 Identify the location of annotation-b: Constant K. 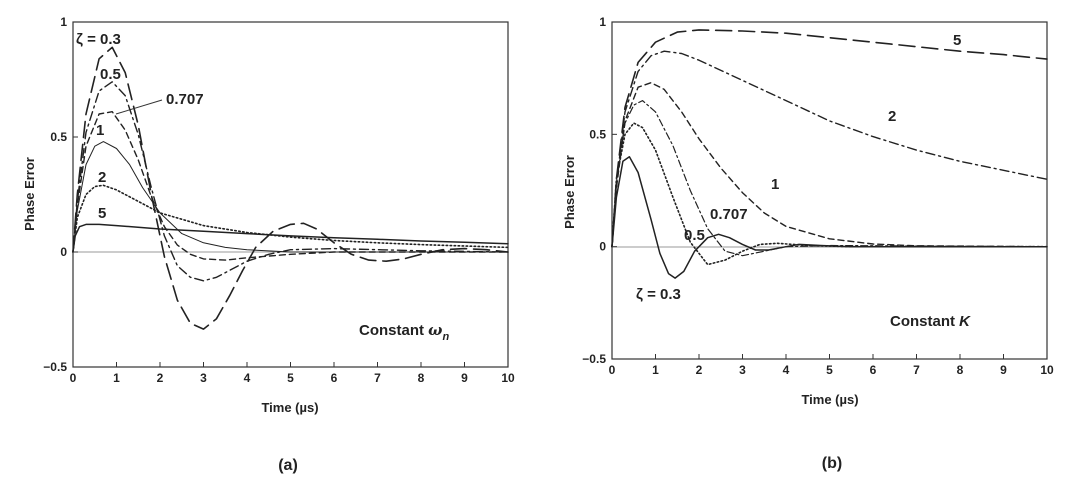
(930, 321).